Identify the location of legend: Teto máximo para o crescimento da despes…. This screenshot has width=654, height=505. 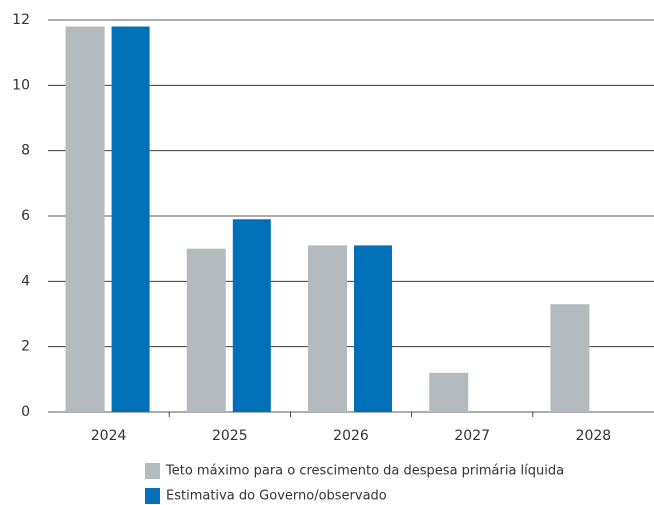
(354, 483).